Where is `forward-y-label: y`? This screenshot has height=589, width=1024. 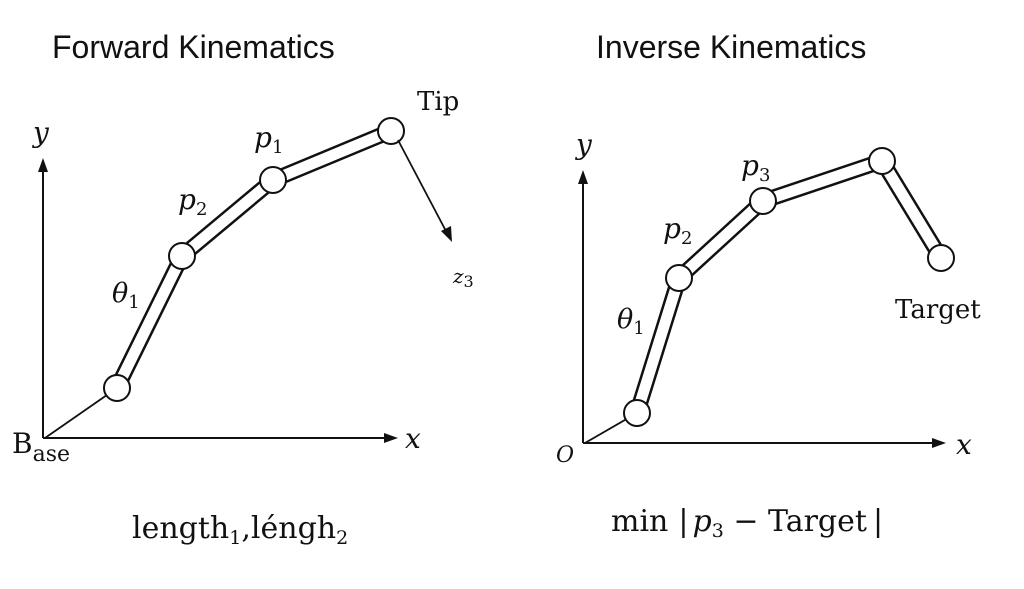 forward-y-label: y is located at coordinates (40, 132).